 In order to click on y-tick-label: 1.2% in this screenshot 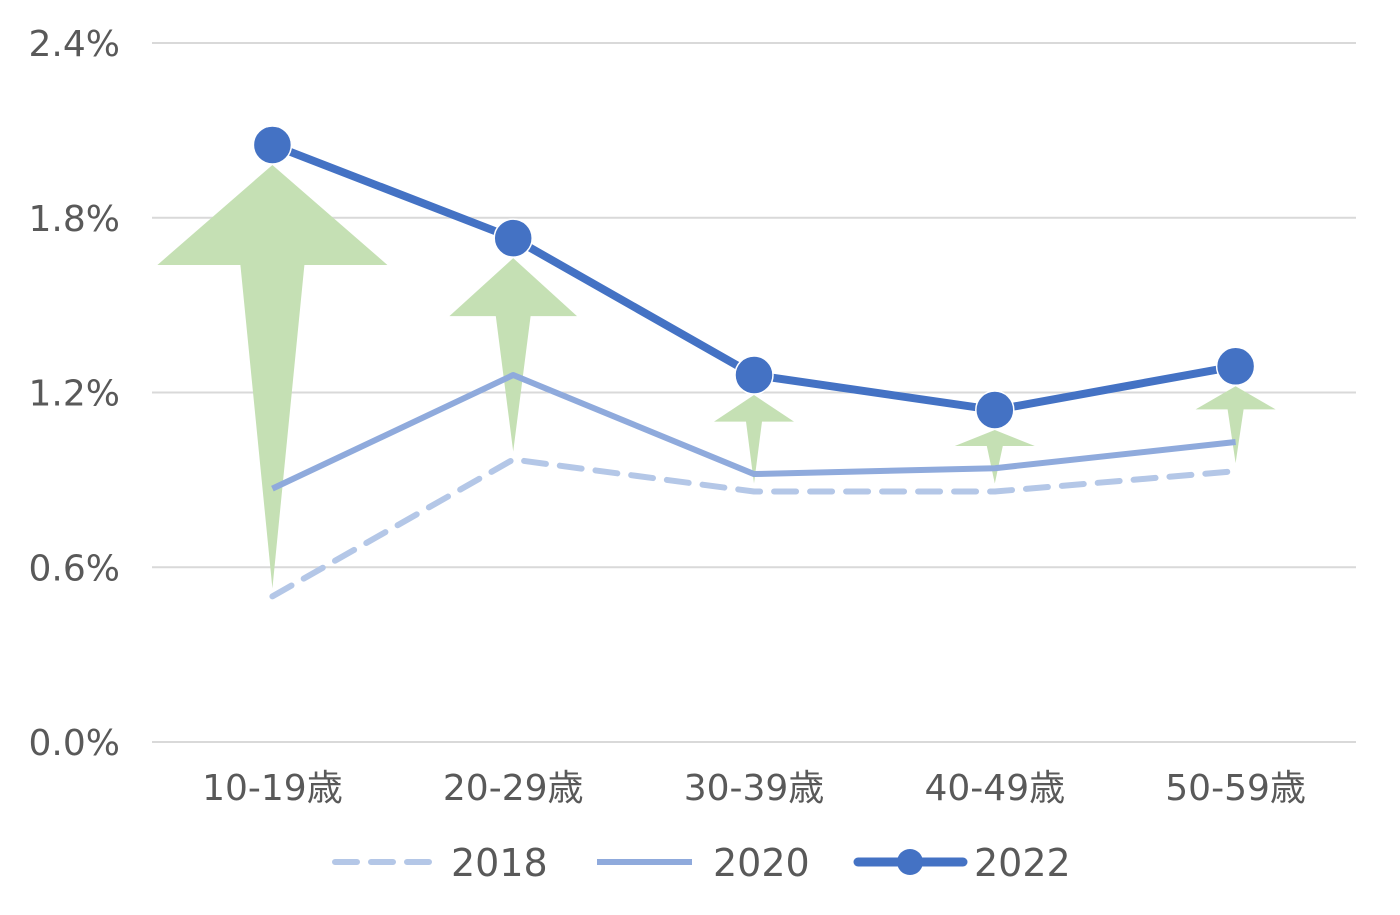, I will do `click(74, 394)`.